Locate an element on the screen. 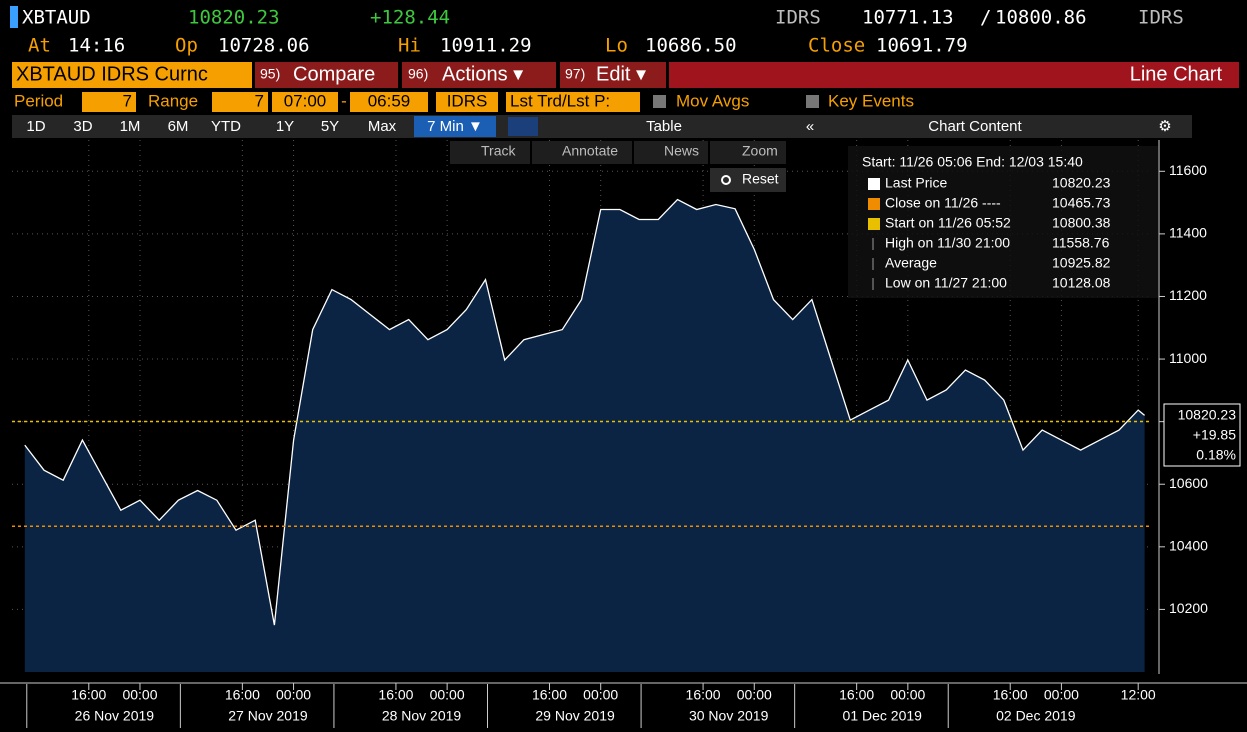 The width and height of the screenshot is (1247, 732). range-button: YTD is located at coordinates (226, 126).